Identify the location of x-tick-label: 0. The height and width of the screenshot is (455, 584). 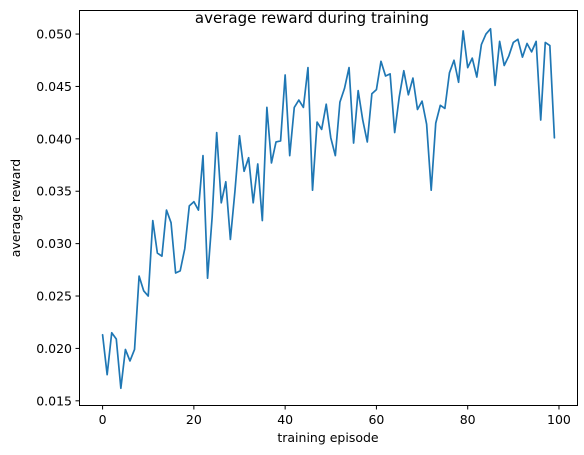
(103, 419).